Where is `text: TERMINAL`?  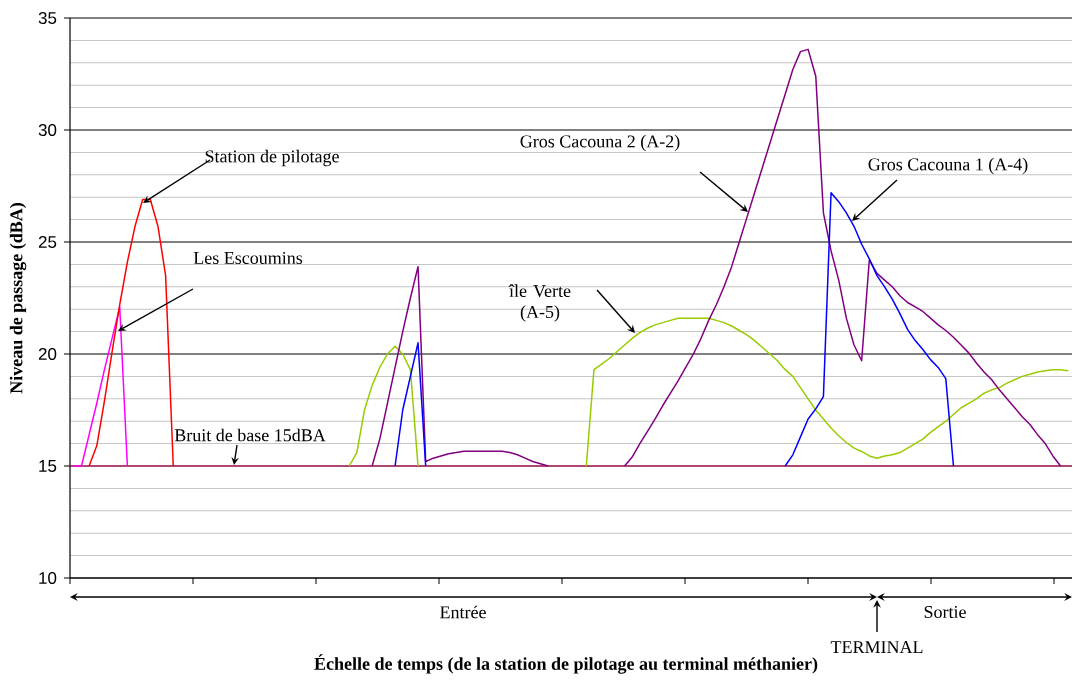 text: TERMINAL is located at coordinates (876, 646).